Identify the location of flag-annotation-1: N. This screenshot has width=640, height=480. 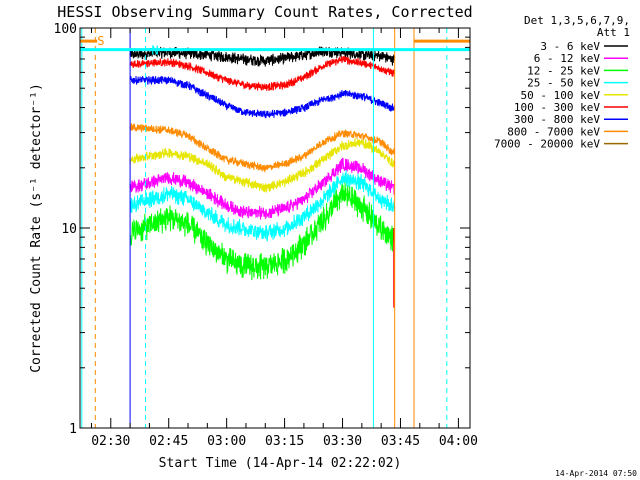
(154, 51).